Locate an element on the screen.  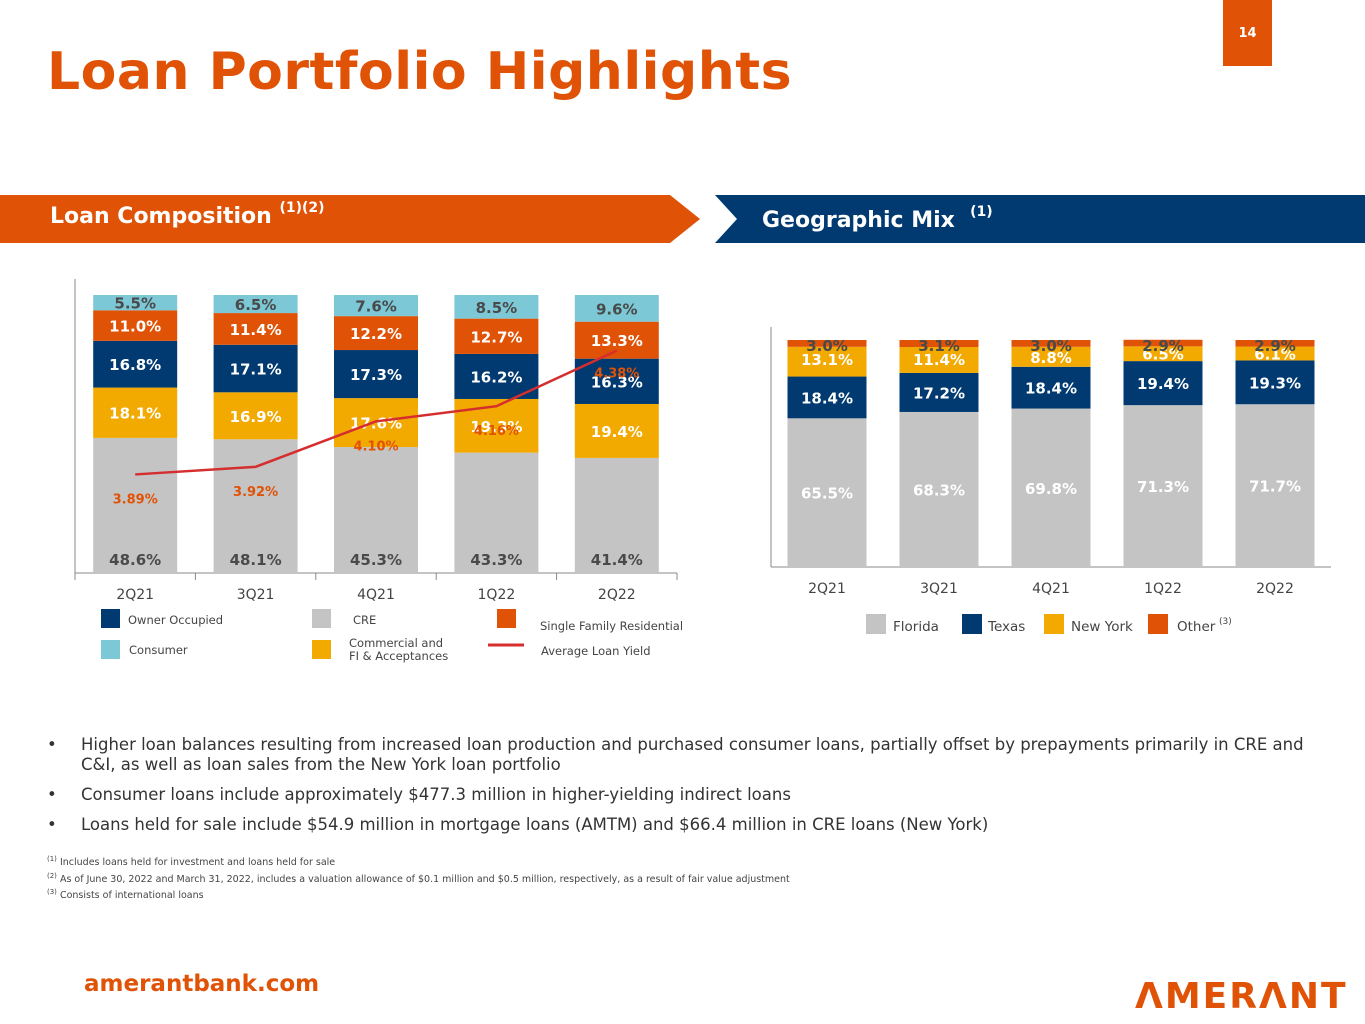
loan-composition-sup: (1)(2) is located at coordinates (302, 208).